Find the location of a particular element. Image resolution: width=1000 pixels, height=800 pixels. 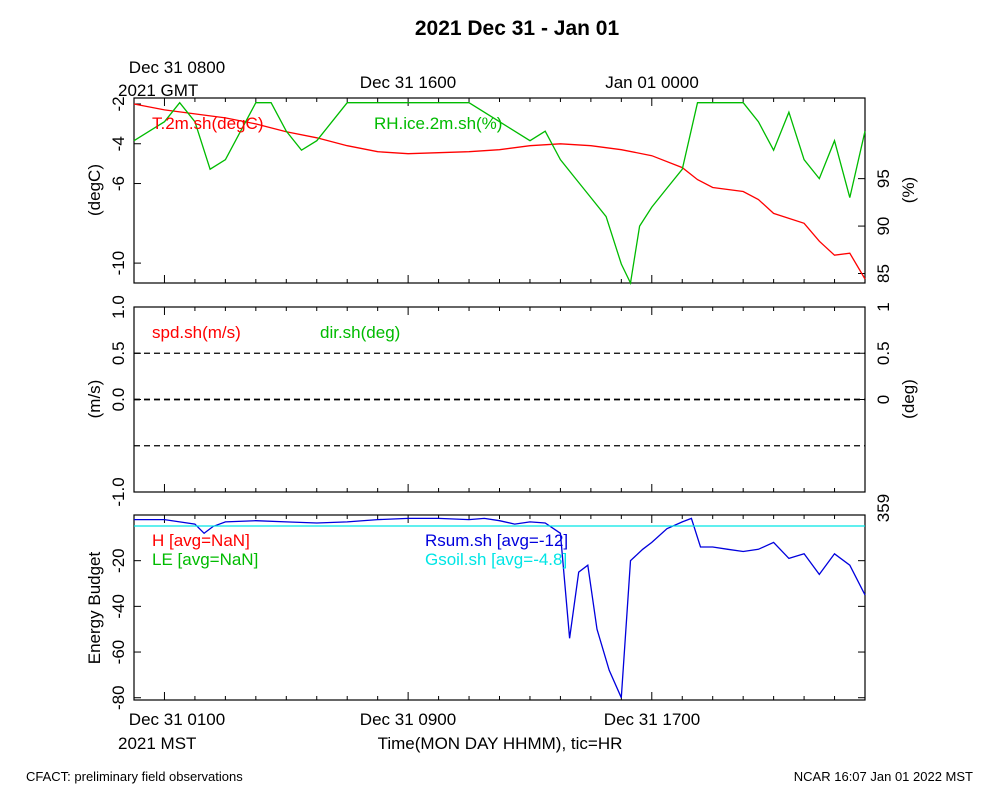

legend-wind-direction: dir.sh(deg) is located at coordinates (360, 332).